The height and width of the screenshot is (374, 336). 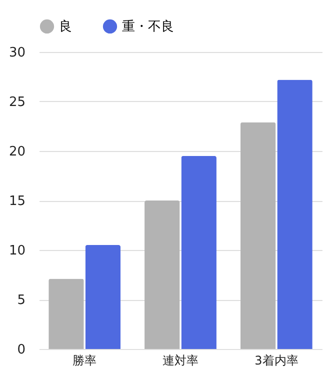 I want to click on x-tick-label: 3着内率, so click(x=276, y=361).